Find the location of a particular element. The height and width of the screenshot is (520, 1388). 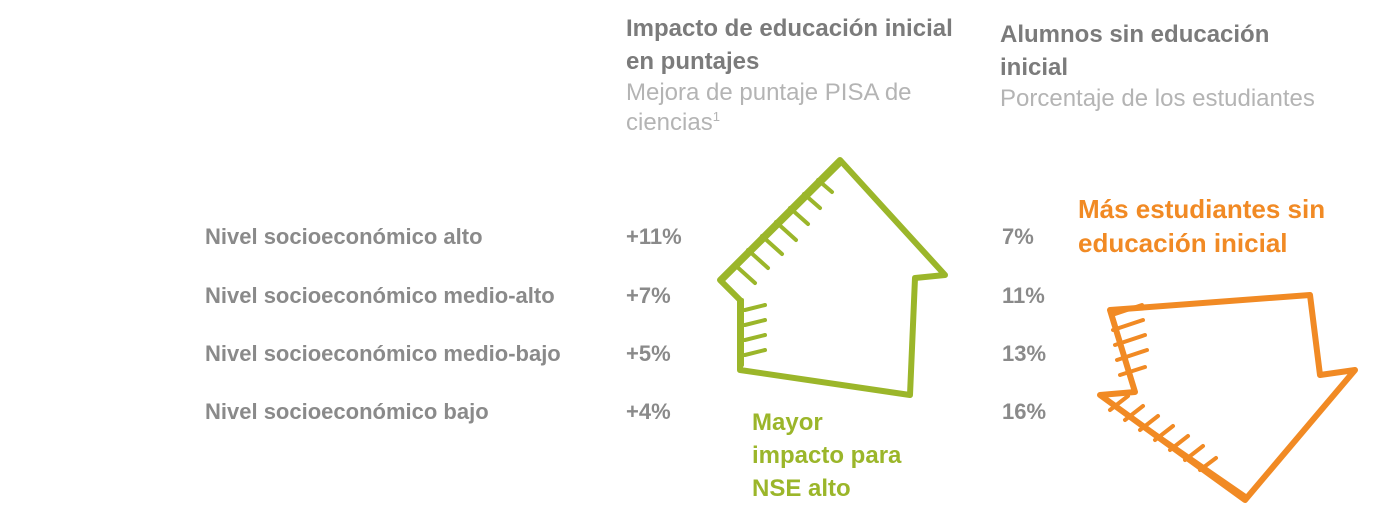

row-value: +11% is located at coordinates (654, 236).